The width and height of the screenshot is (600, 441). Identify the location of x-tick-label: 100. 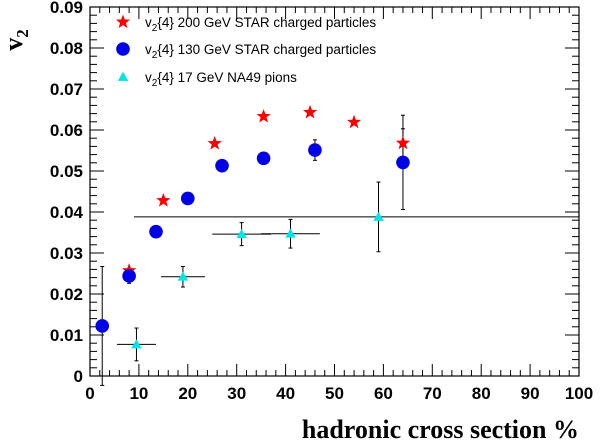
(579, 393).